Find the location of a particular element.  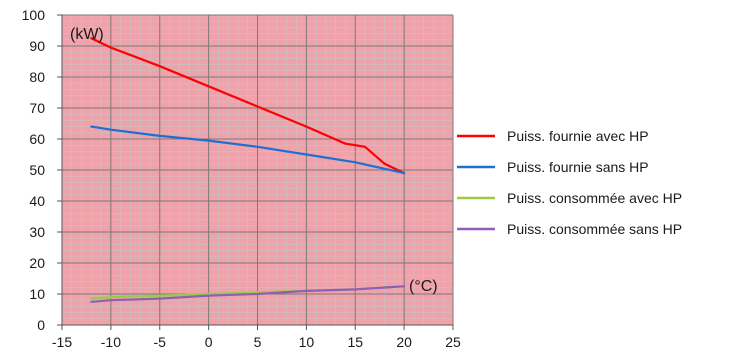

legend-entry-4: Puiss. consommée sans HP is located at coordinates (594, 229).